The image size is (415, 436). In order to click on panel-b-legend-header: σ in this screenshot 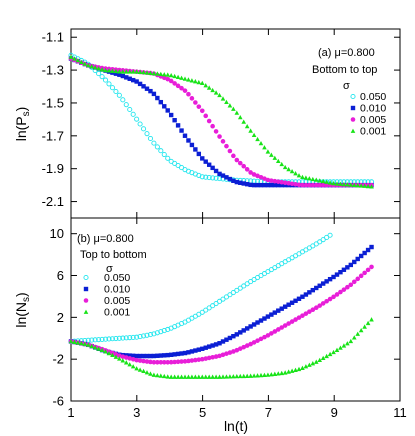, I will do `click(109, 269)`.